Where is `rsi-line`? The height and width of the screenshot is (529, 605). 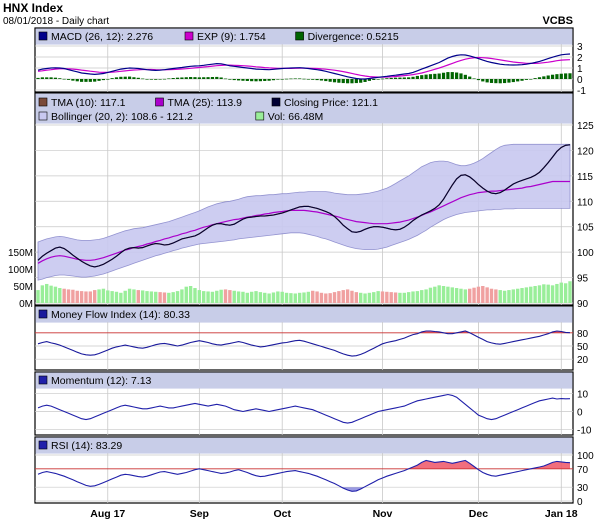
rsi-line is located at coordinates (304, 475).